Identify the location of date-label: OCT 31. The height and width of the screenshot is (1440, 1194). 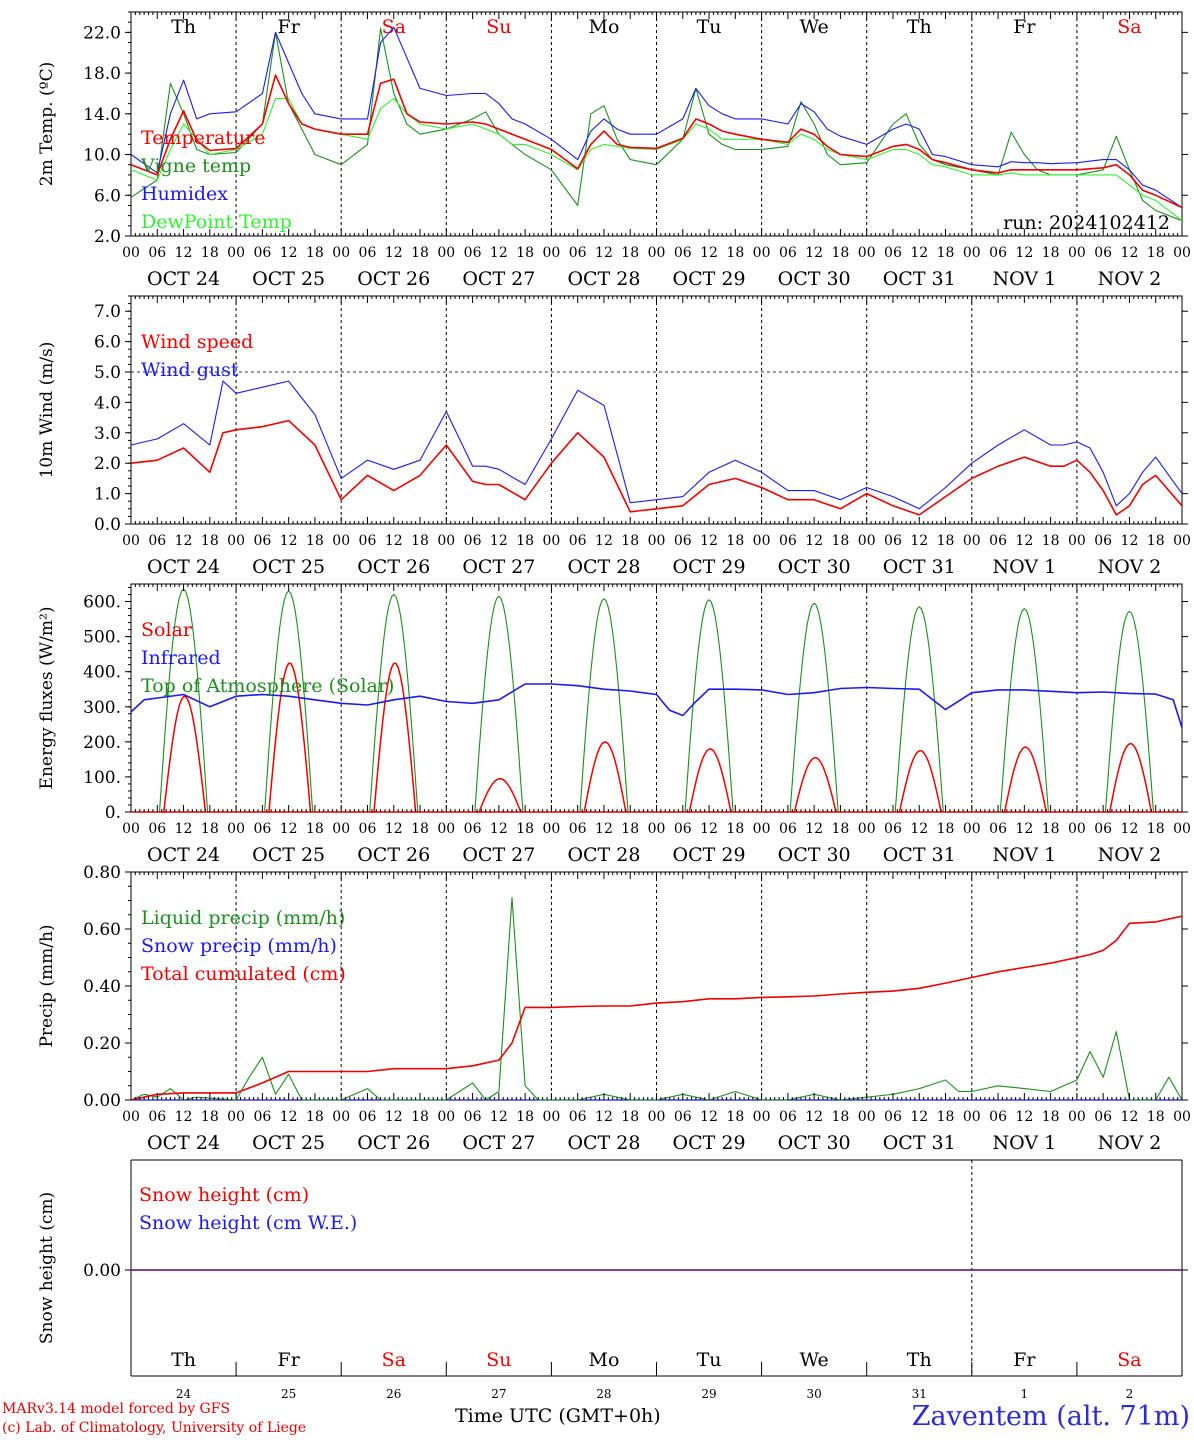
(919, 1143).